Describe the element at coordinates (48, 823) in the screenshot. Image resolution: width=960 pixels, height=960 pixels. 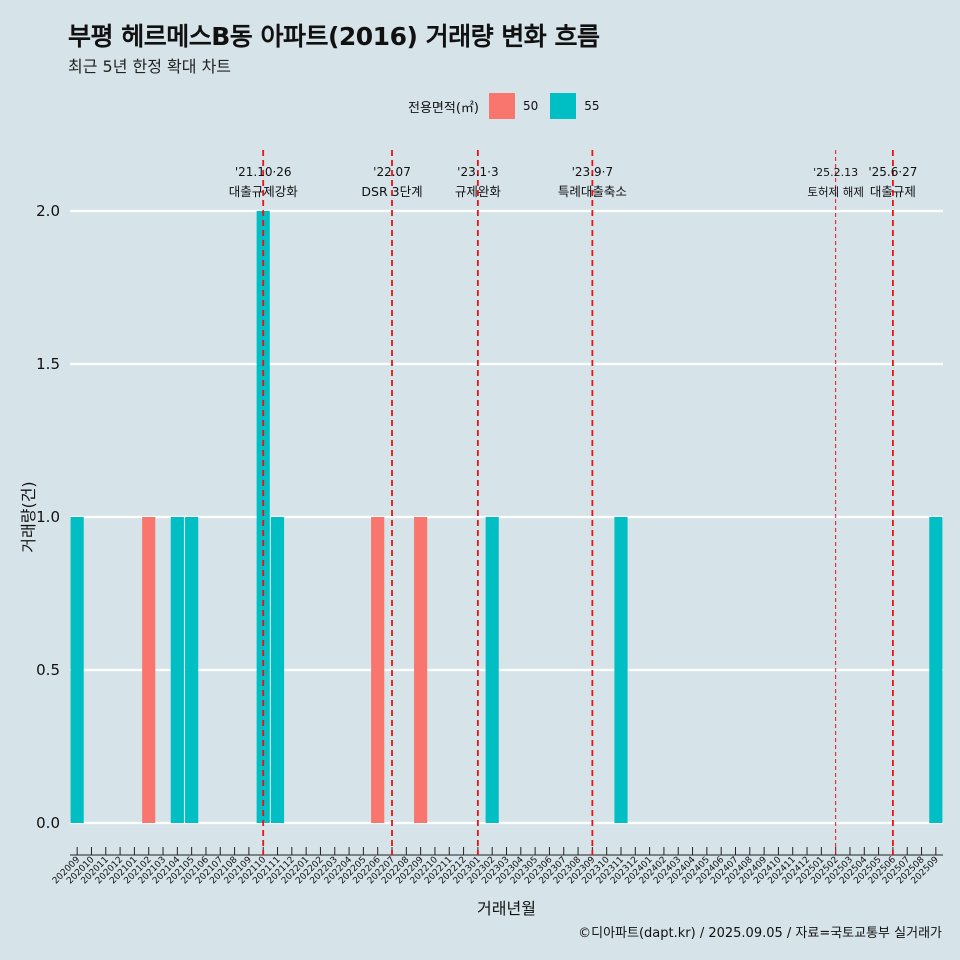
I see `y-tick-label: 0.0` at that location.